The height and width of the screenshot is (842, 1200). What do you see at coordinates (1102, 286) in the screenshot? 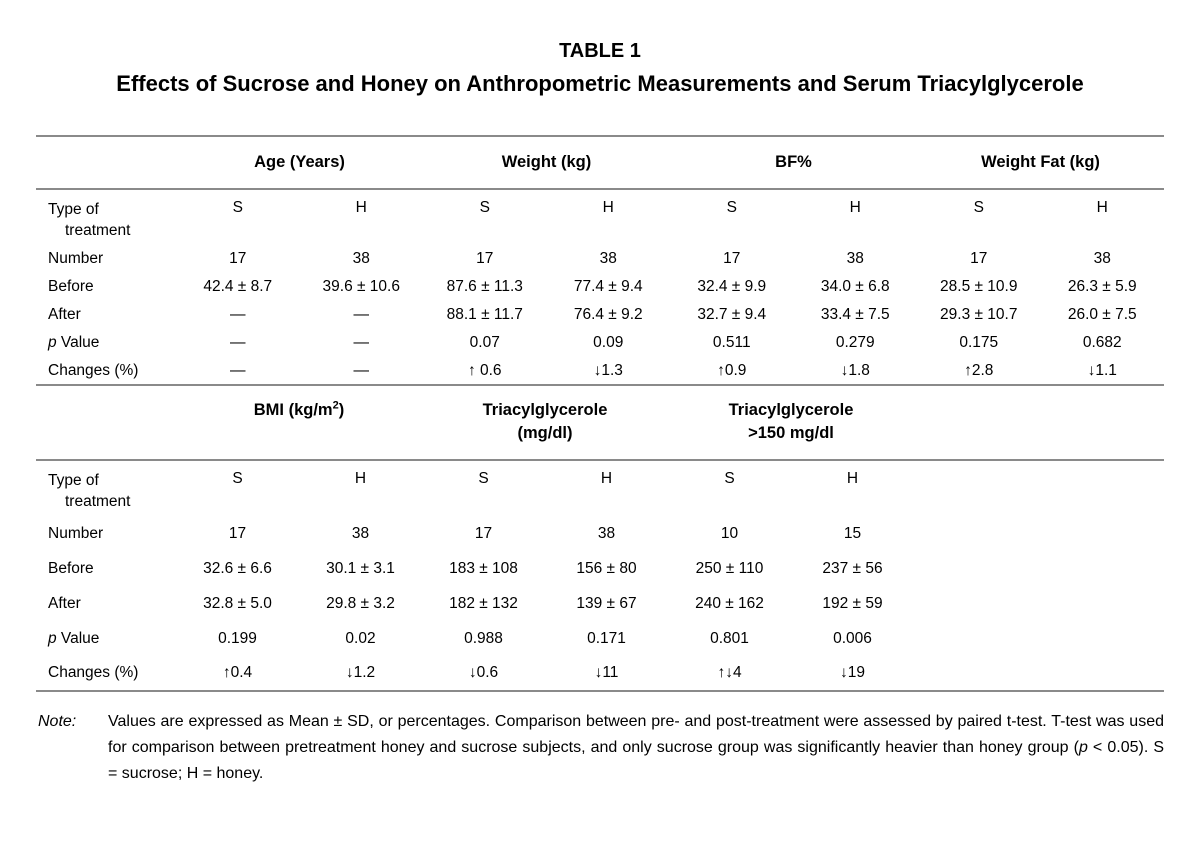
I see `table-cell: 26.3 ± 5.9` at bounding box center [1102, 286].